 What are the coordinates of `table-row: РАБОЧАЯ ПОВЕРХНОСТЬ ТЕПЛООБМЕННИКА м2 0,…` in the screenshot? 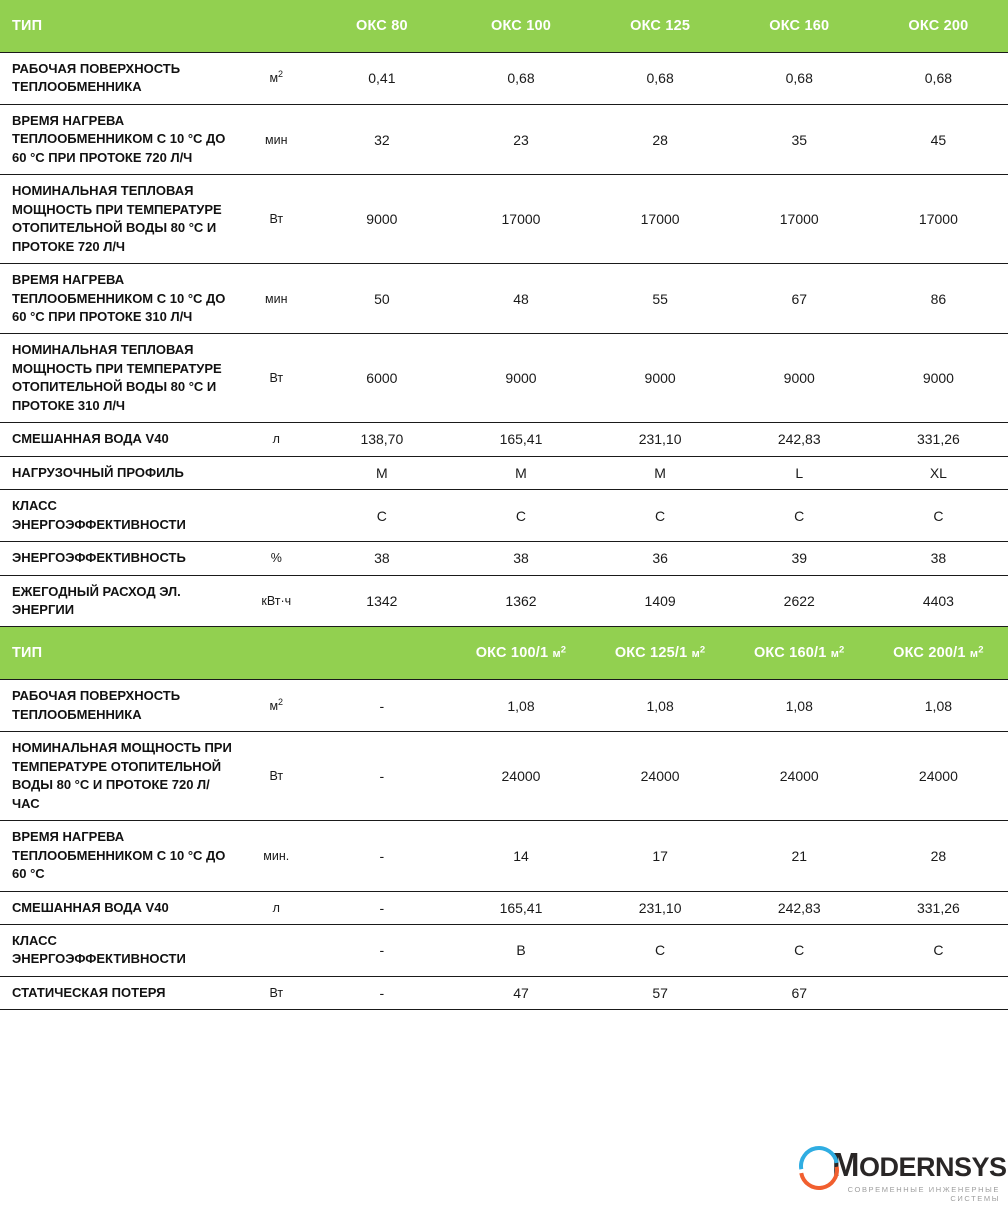 It's located at (504, 78).